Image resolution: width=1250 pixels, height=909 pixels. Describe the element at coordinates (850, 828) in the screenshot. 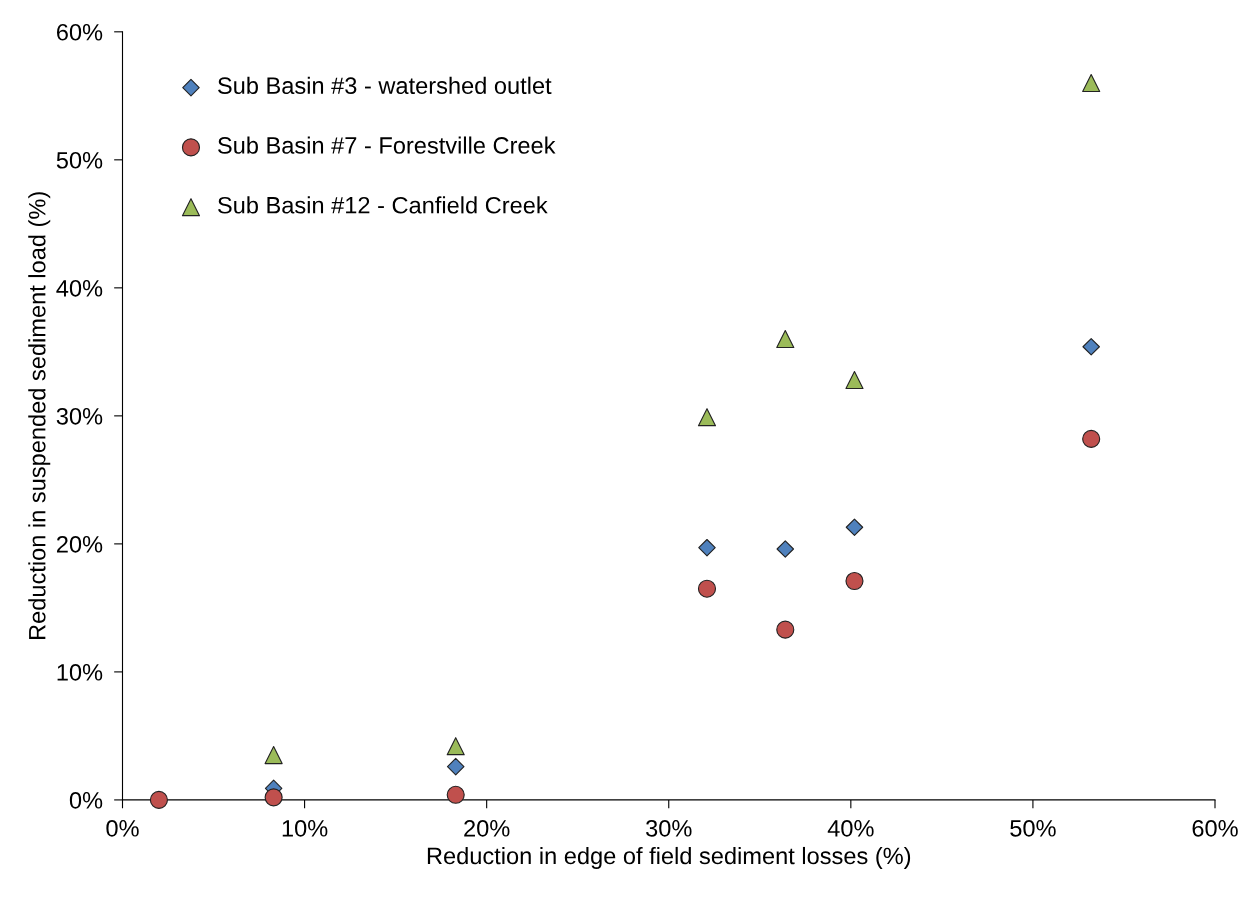

I see `x-tick-label: 40%` at that location.